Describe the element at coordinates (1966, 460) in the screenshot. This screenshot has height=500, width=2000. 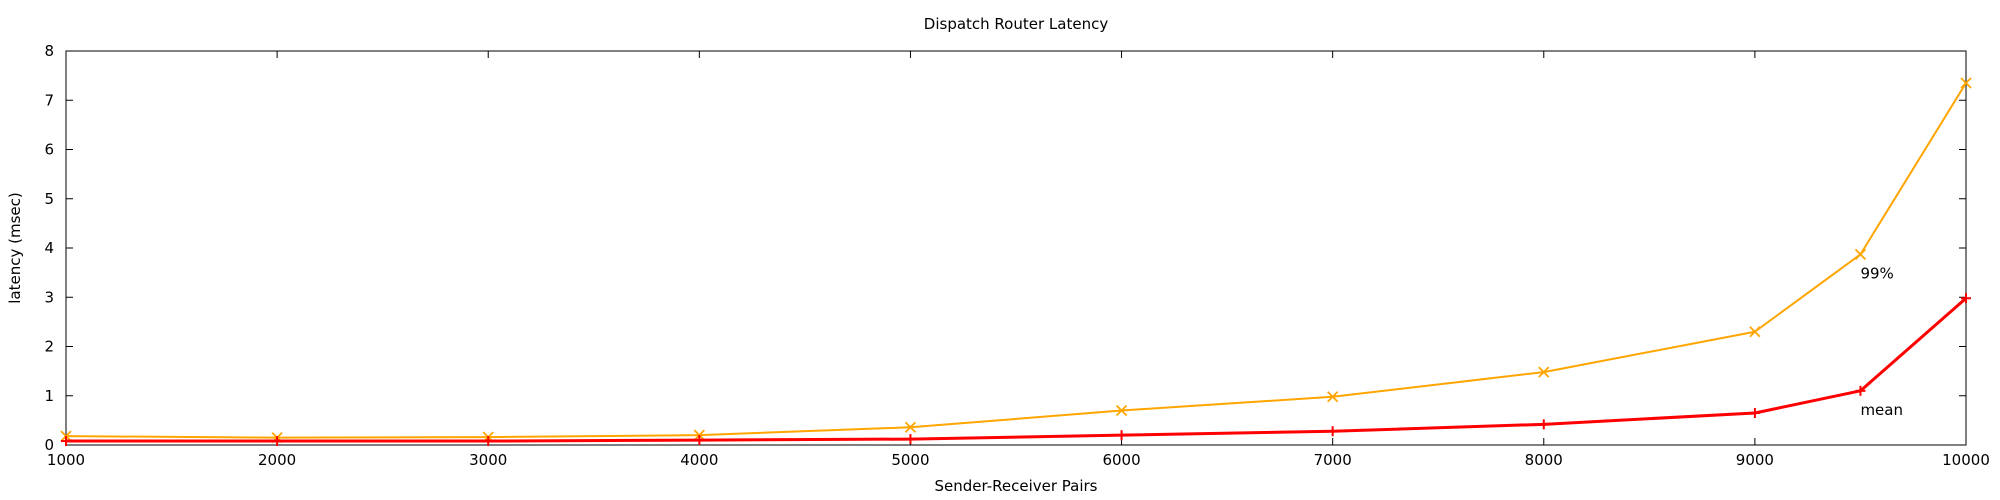
I see `x-tick-label: 10000` at that location.